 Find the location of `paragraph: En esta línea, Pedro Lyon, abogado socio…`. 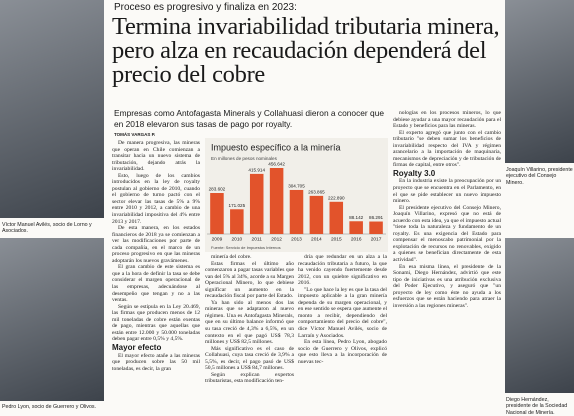

paragraph: En esta línea, Pedro Lyon, abogado socio… is located at coordinates (342, 352).